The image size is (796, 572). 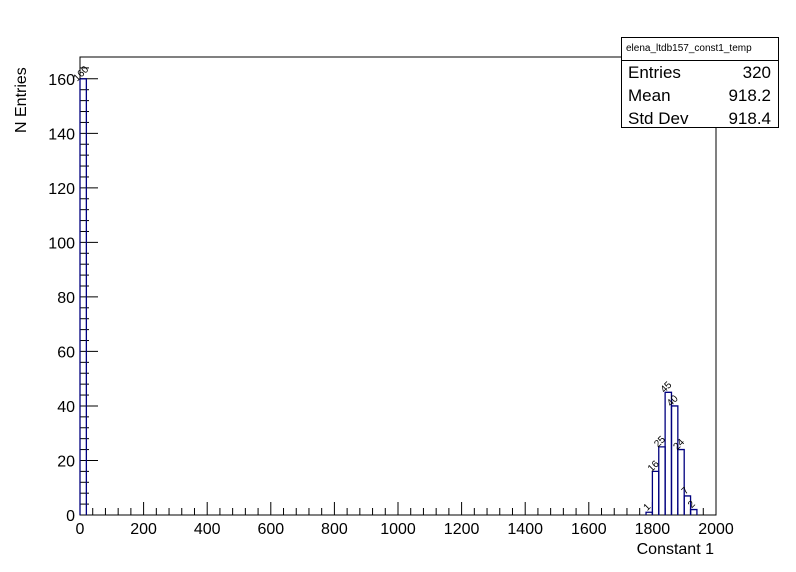 What do you see at coordinates (61, 80) in the screenshot?
I see `y-tick-label: 160` at bounding box center [61, 80].